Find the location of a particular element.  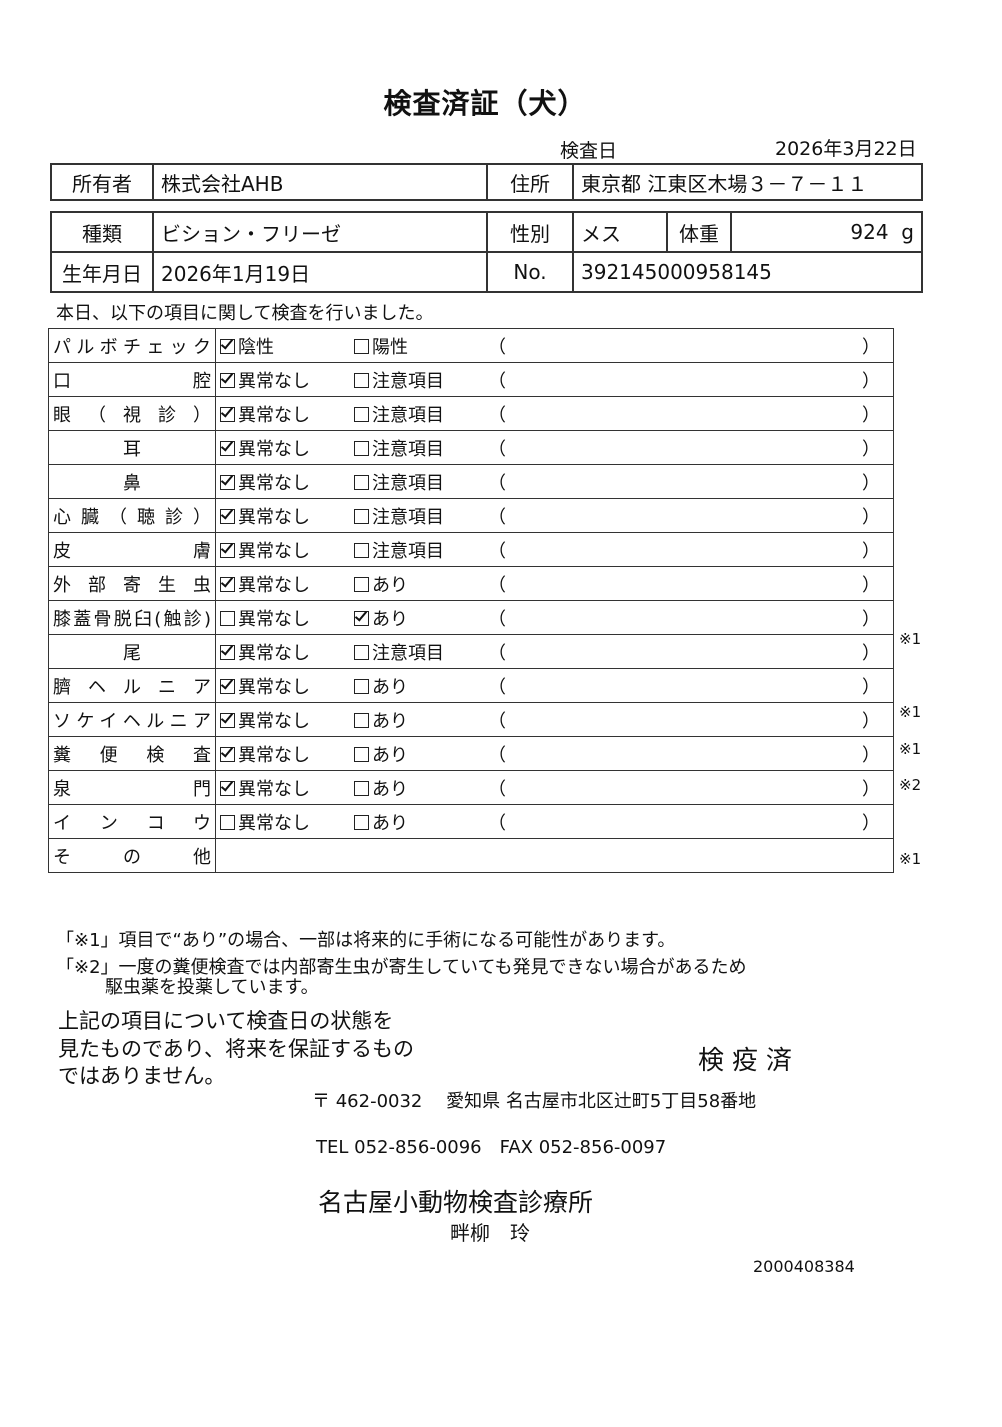

address-value: 東京都 江東区木場３－７－１１ is located at coordinates (747, 182).